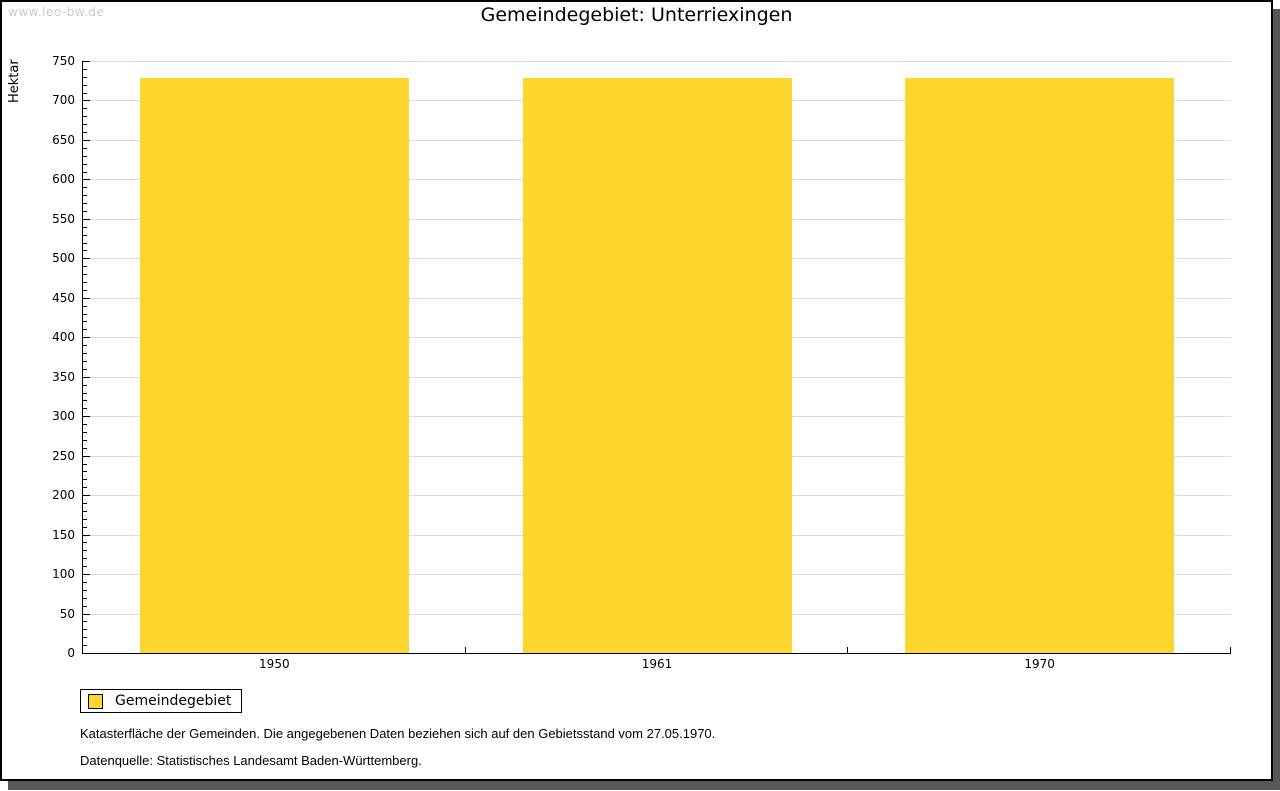  What do you see at coordinates (63, 455) in the screenshot?
I see `y-tick-label: 250` at bounding box center [63, 455].